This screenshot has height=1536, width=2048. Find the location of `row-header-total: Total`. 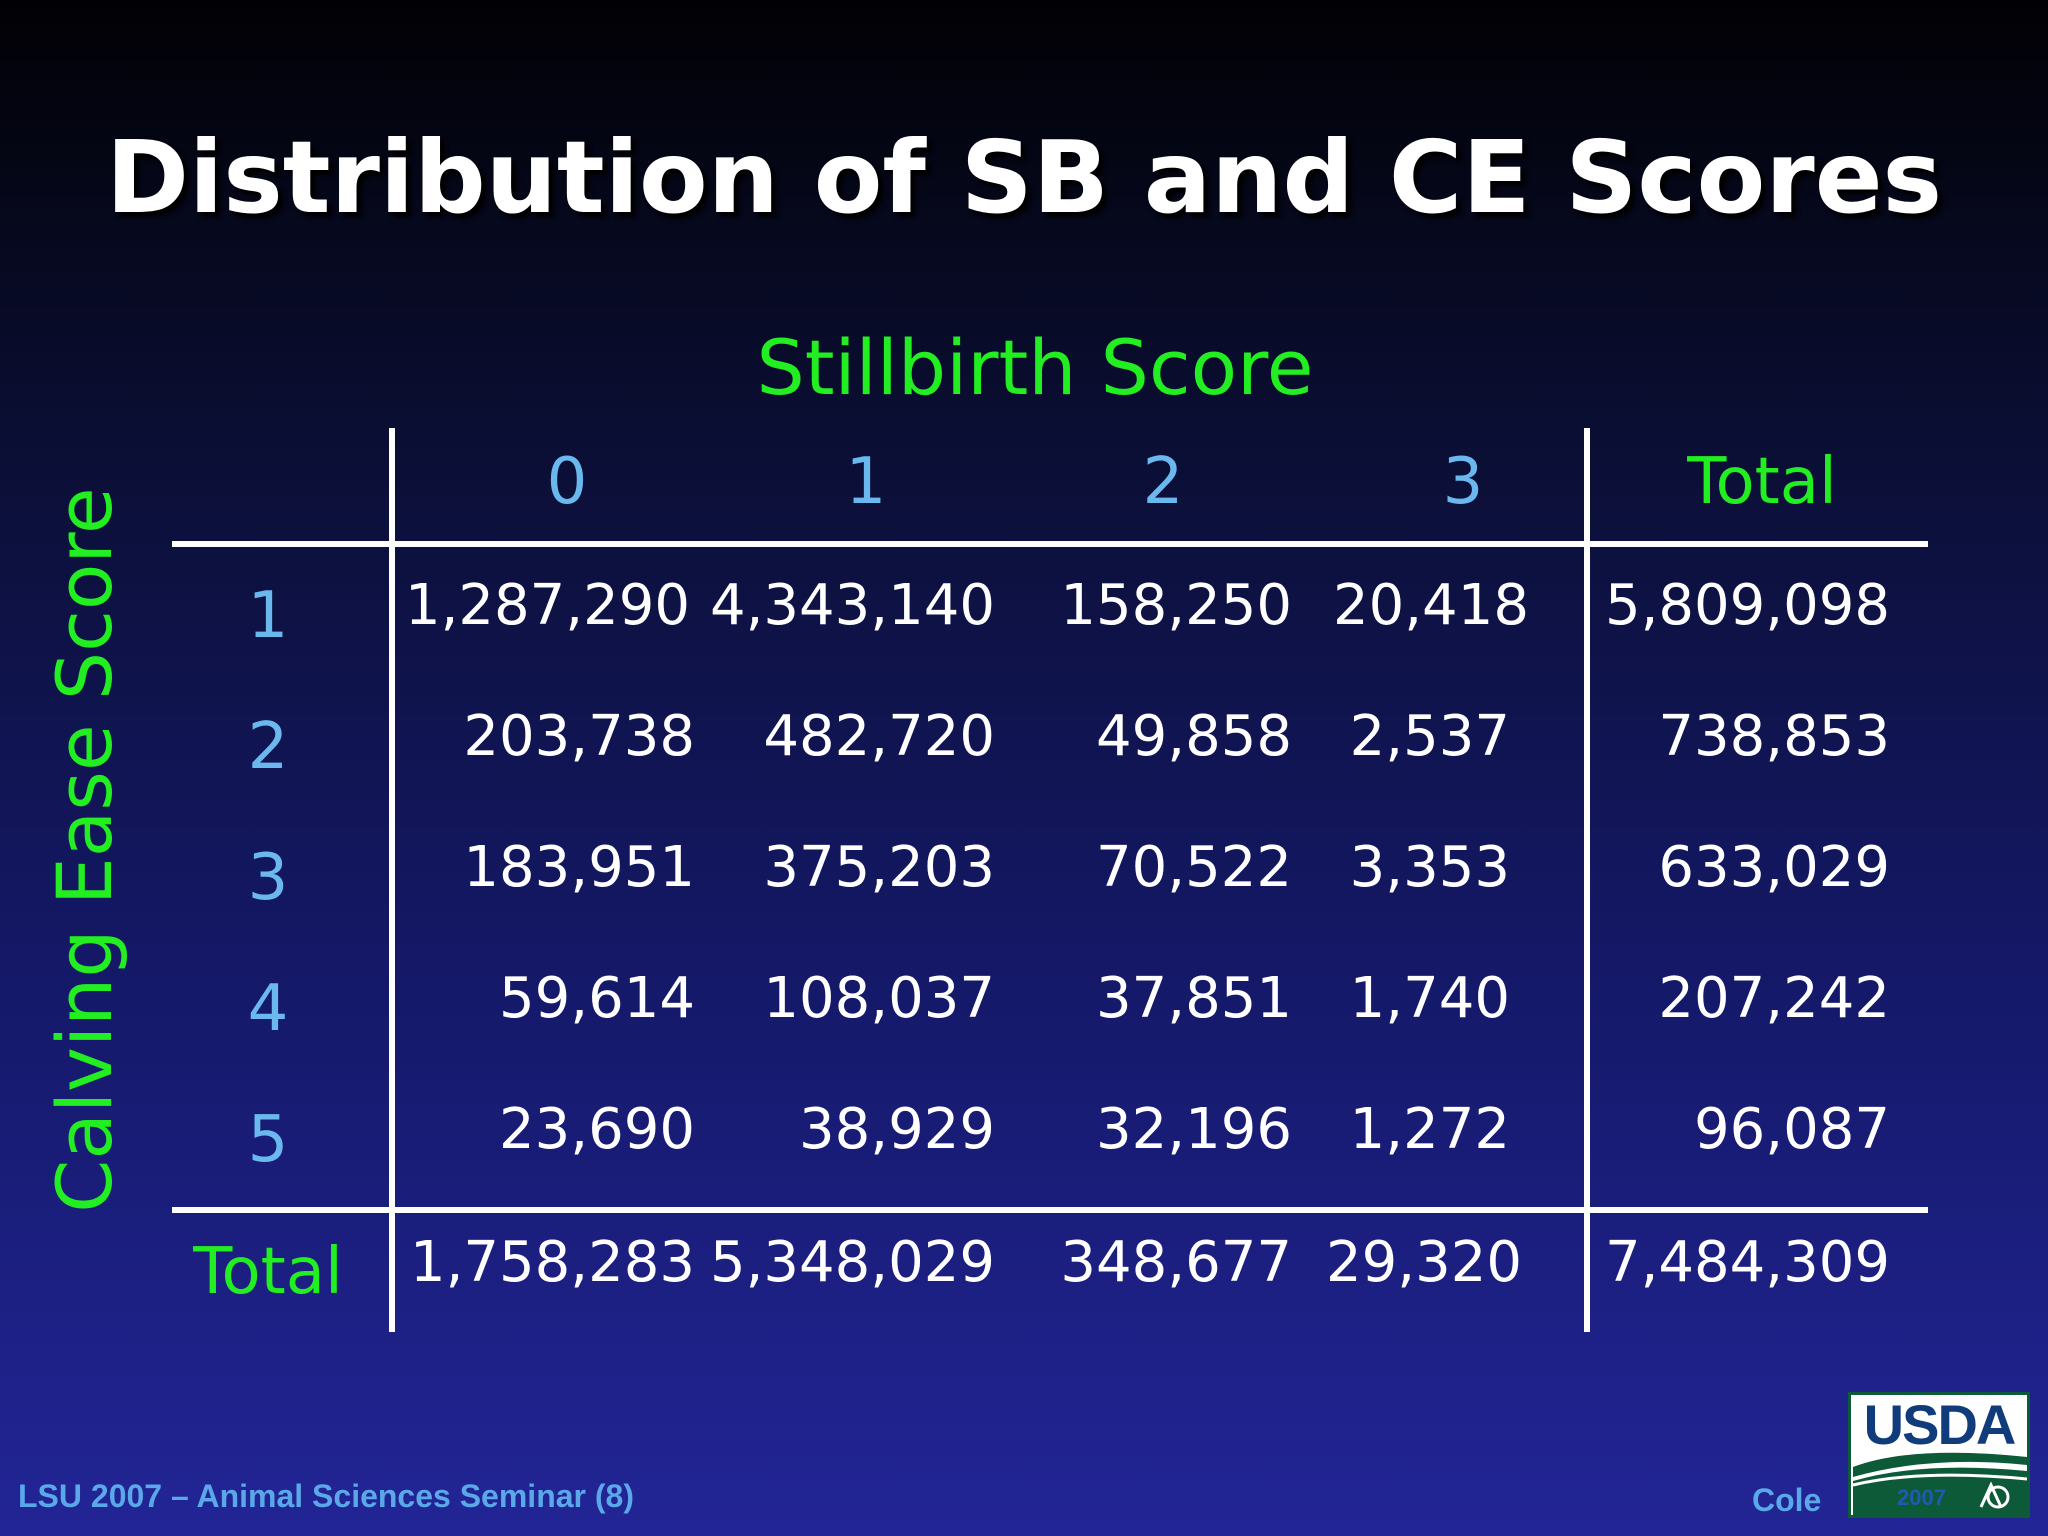

row-header-total: Total is located at coordinates (268, 1272).